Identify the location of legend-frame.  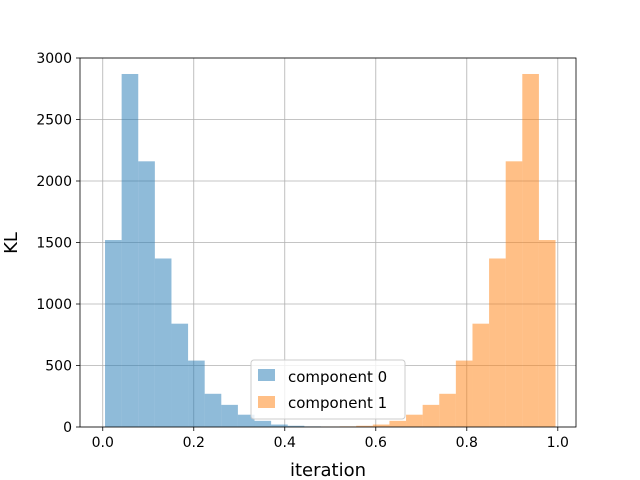
(328, 389).